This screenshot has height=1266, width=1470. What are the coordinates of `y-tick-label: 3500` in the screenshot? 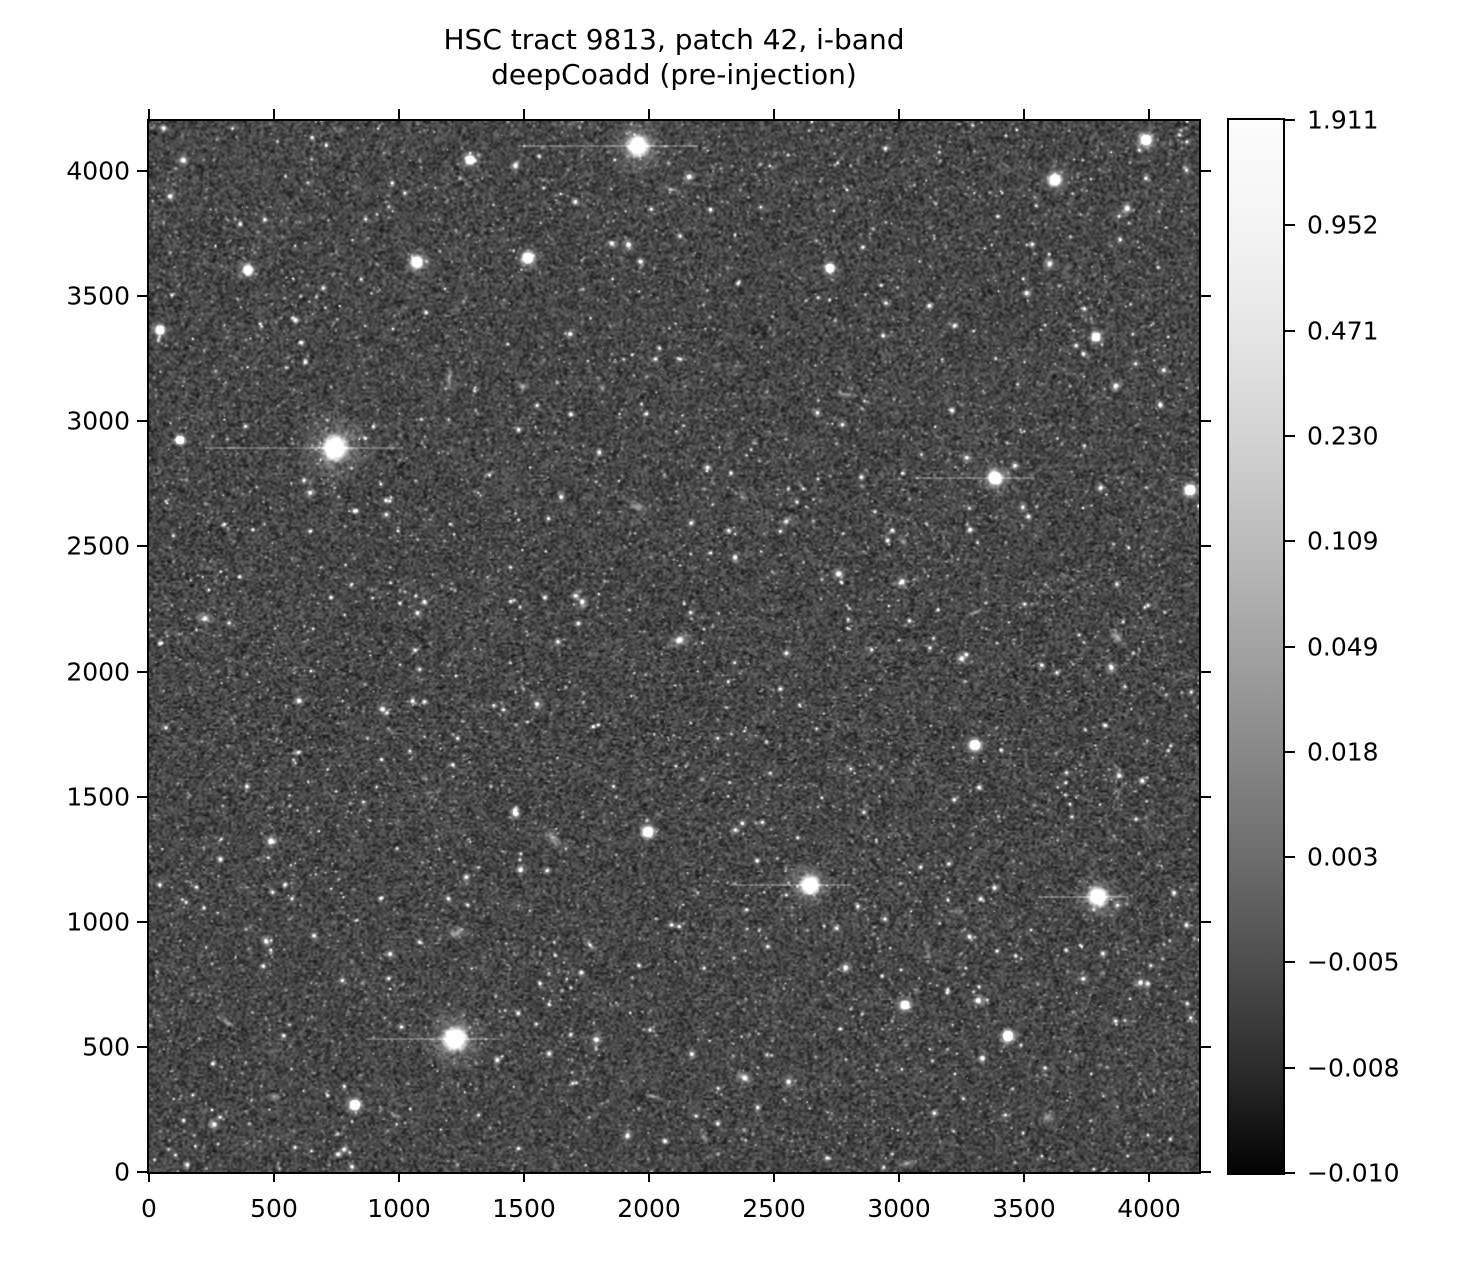 It's located at (98, 296).